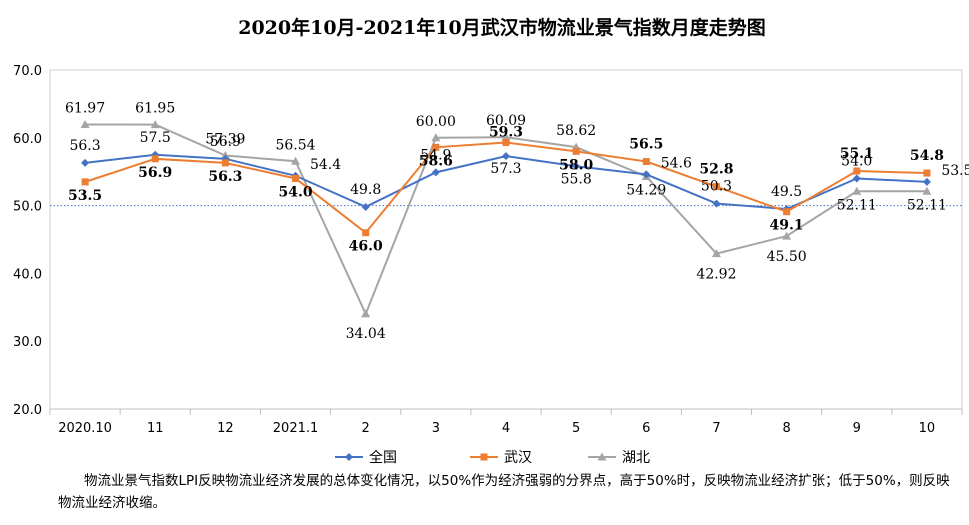 The width and height of the screenshot is (969, 525). Describe the element at coordinates (436, 428) in the screenshot. I see `x-tick-label: 3` at that location.